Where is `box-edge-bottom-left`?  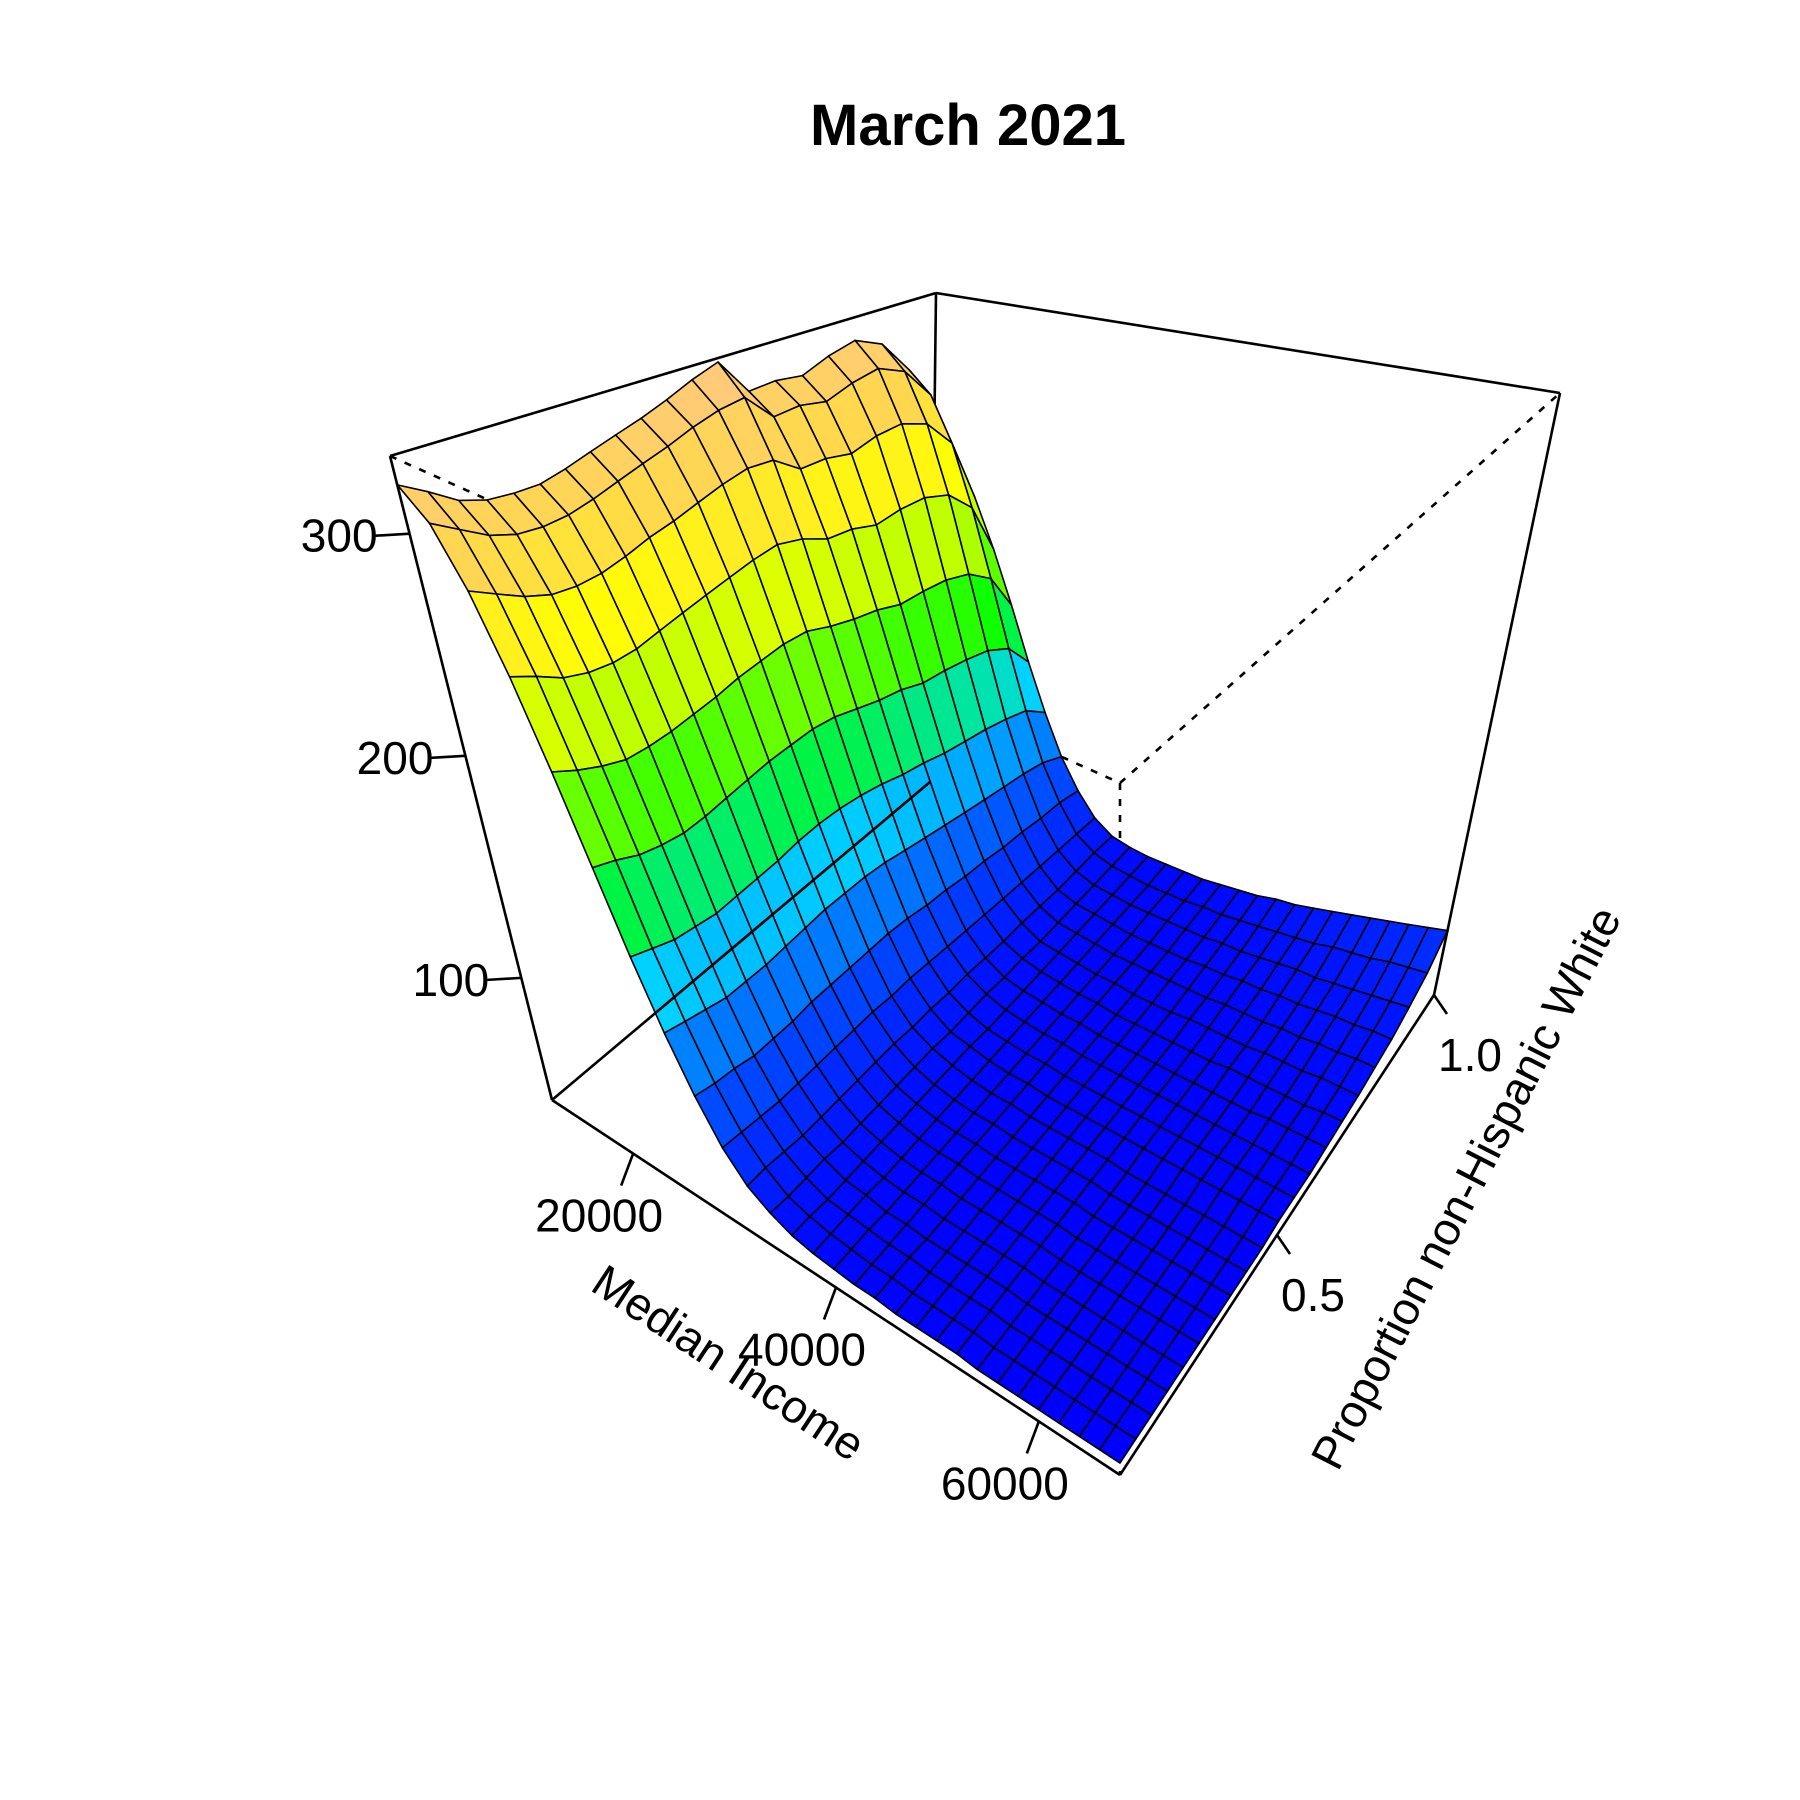
box-edge-bottom-left is located at coordinates (741, 941).